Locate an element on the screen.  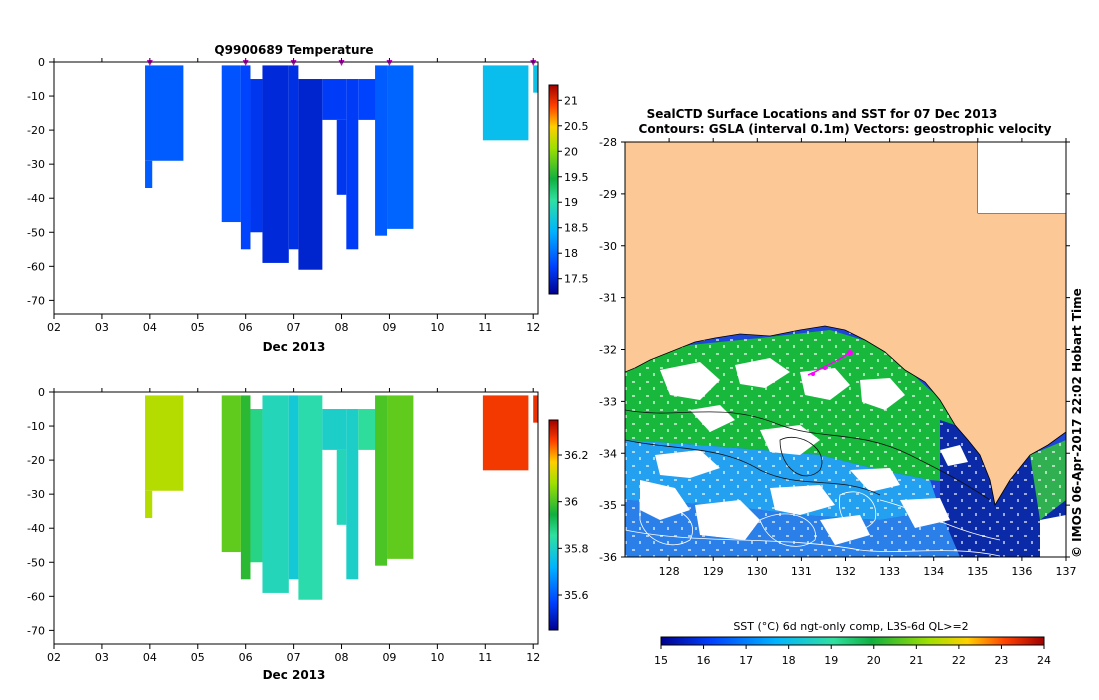
sst-tick-label: 22 is located at coordinates (959, 660).